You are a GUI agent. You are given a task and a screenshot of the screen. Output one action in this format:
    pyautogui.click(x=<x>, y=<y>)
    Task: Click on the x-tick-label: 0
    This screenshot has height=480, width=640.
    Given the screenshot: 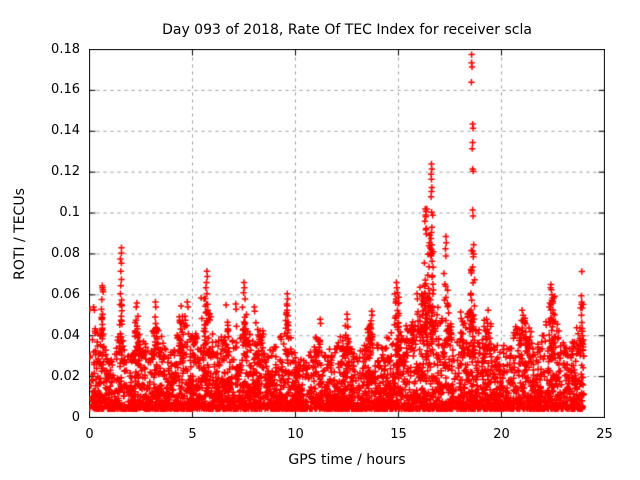 What is the action you would take?
    pyautogui.click(x=89, y=434)
    